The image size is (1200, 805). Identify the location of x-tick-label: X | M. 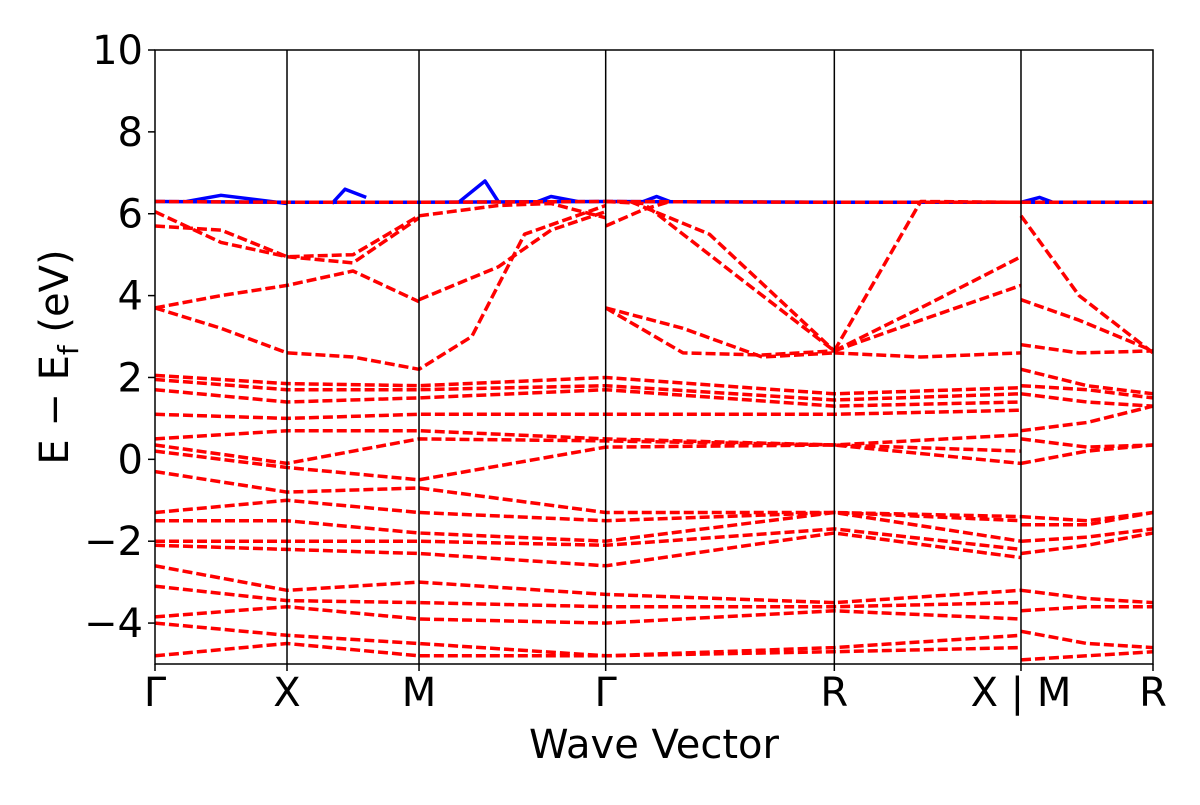
(1021, 693).